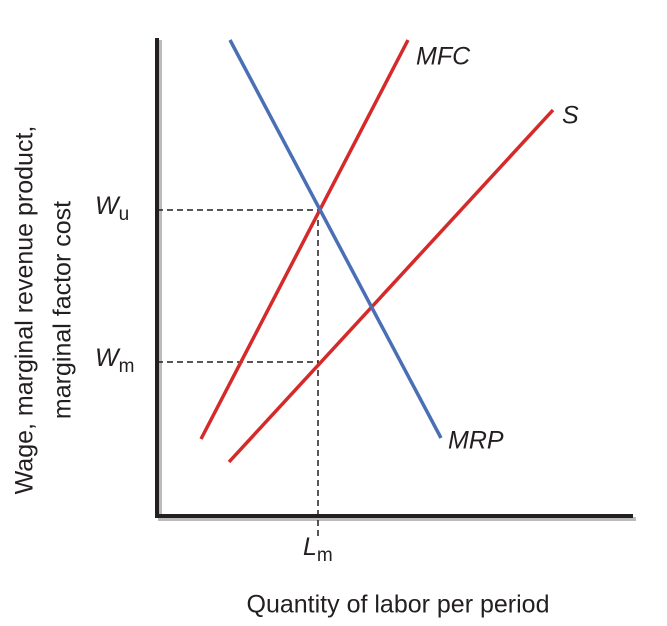 The height and width of the screenshot is (626, 667). Describe the element at coordinates (318, 549) in the screenshot. I see `quantity-label: Lm` at that location.